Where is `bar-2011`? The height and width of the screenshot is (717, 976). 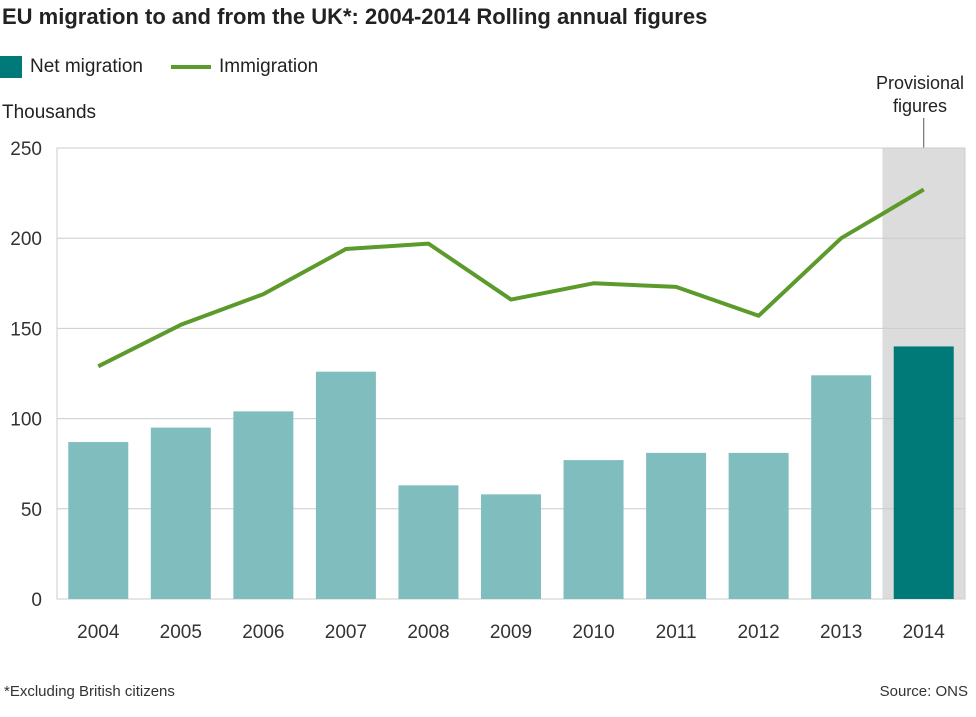
bar-2011 is located at coordinates (676, 525).